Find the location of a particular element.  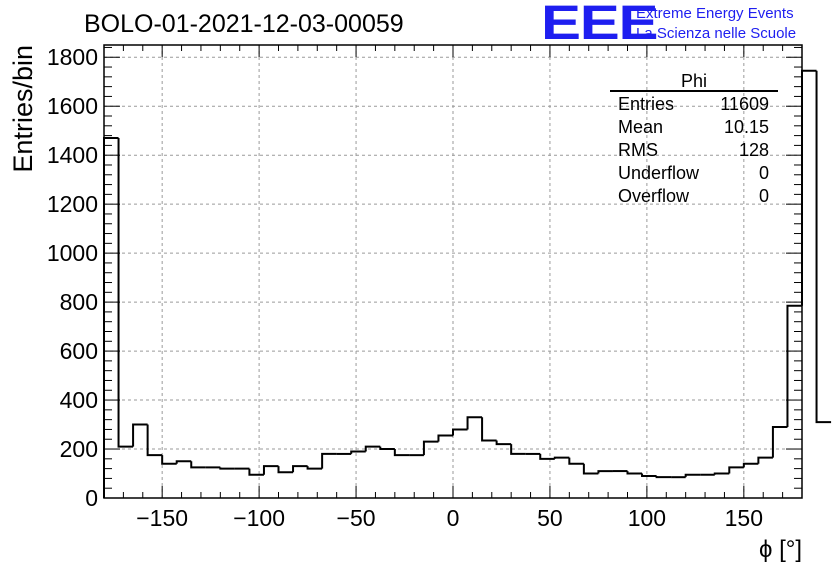

y-tick-label: 200 is located at coordinates (79, 449).